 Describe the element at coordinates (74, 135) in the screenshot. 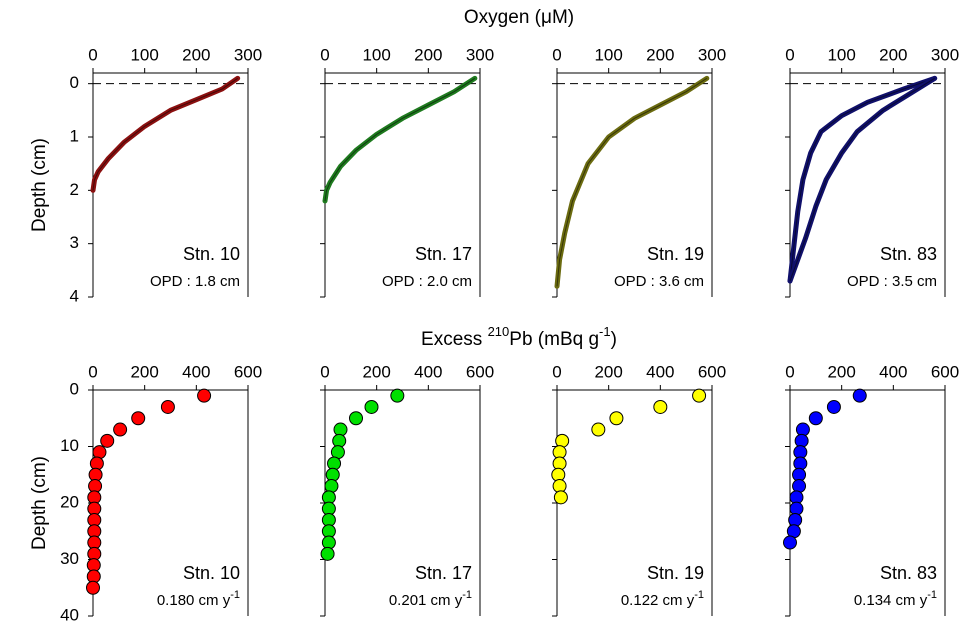

I see `y-tick-label: 1` at that location.